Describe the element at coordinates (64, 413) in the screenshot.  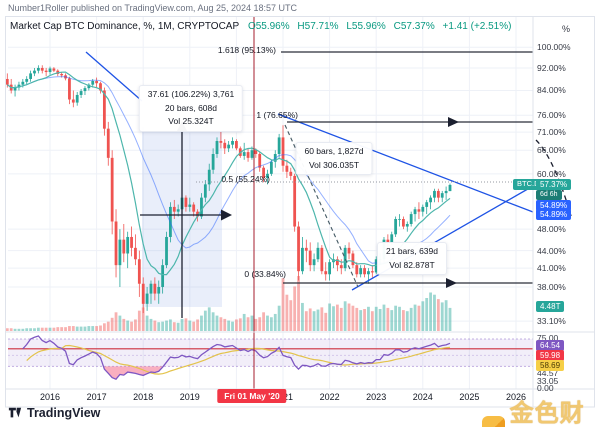
I see `tradingview-logo-text: TradingView` at that location.